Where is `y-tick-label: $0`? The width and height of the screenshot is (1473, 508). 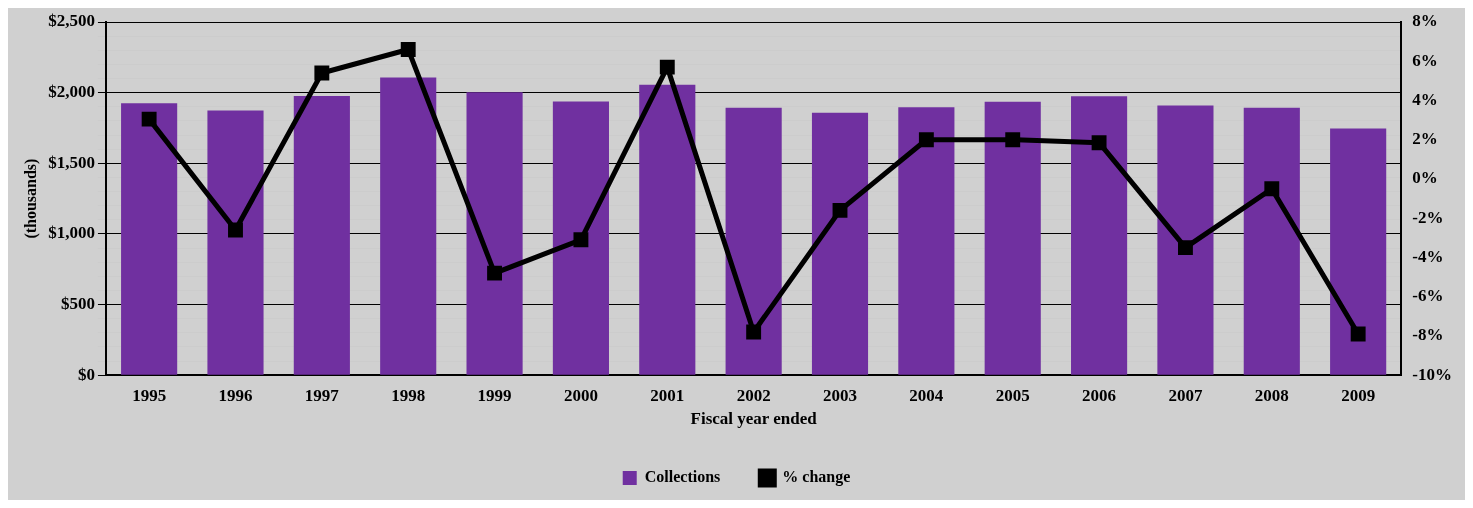
y-tick-label: $0 is located at coordinates (86, 374).